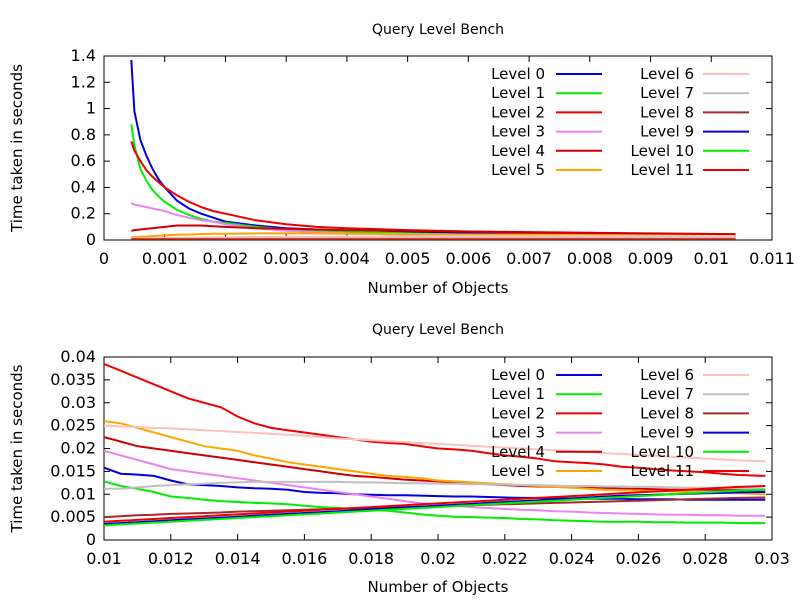 This screenshot has width=800, height=600. What do you see at coordinates (73, 516) in the screenshot?
I see `y-tick-label: 0.005` at bounding box center [73, 516].